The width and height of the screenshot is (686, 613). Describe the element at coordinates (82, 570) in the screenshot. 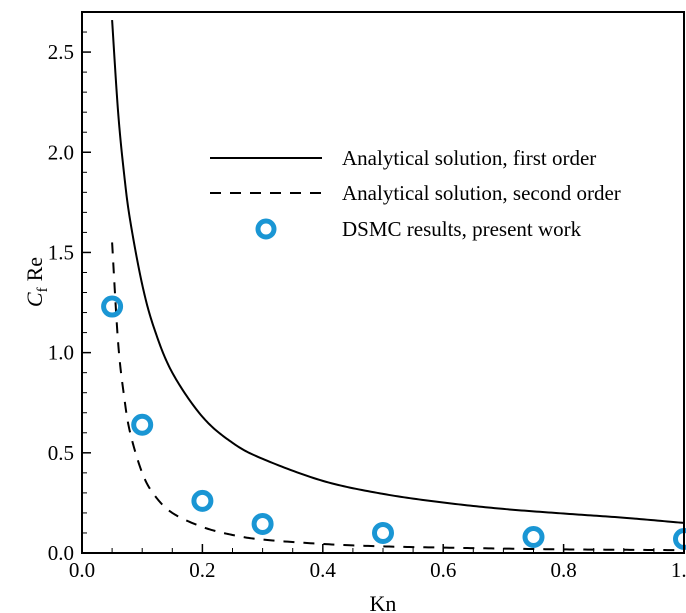

I see `x-tick-label: 0.0` at that location.